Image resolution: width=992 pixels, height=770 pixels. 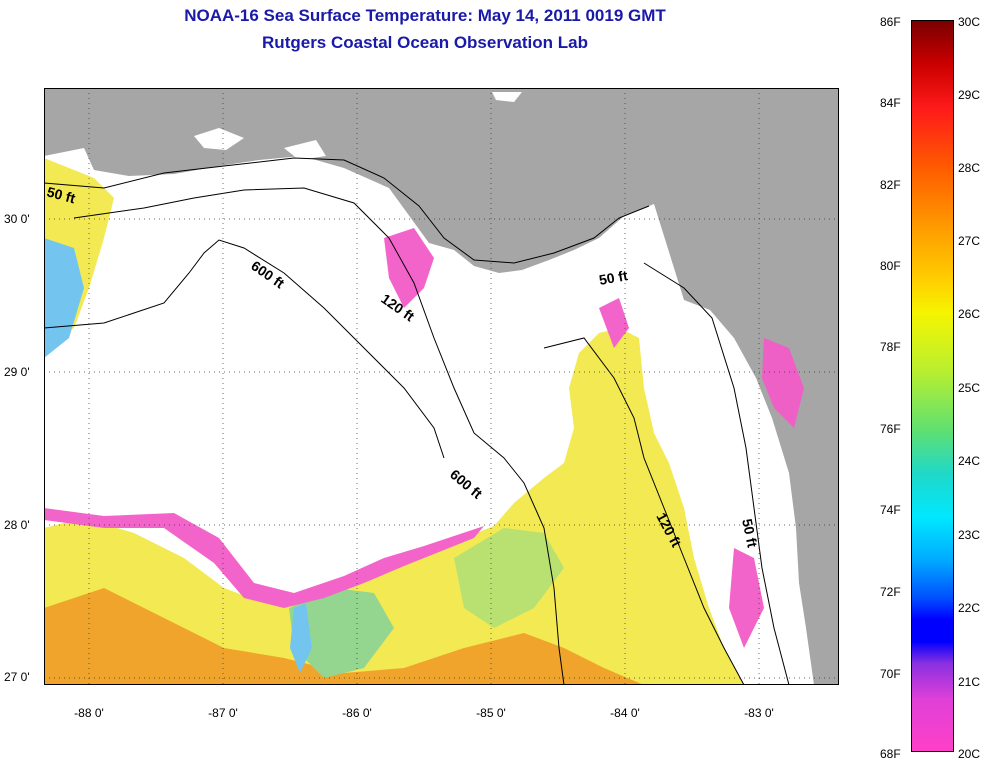 What do you see at coordinates (890, 754) in the screenshot?
I see `colorbar-f-label: 68F` at bounding box center [890, 754].